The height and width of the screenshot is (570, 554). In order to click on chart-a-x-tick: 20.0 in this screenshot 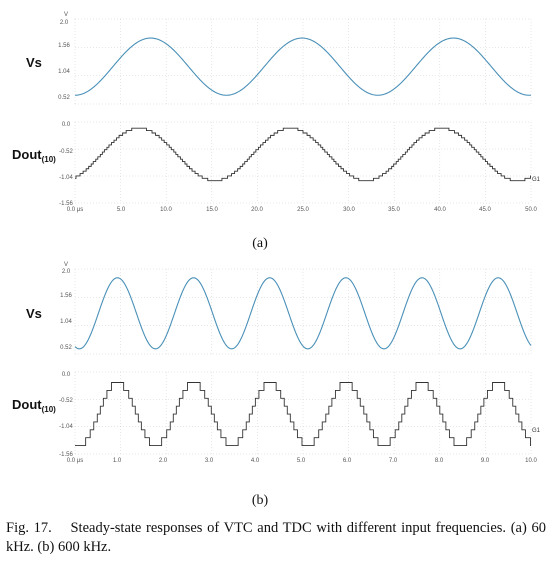, I will do `click(257, 210)`.